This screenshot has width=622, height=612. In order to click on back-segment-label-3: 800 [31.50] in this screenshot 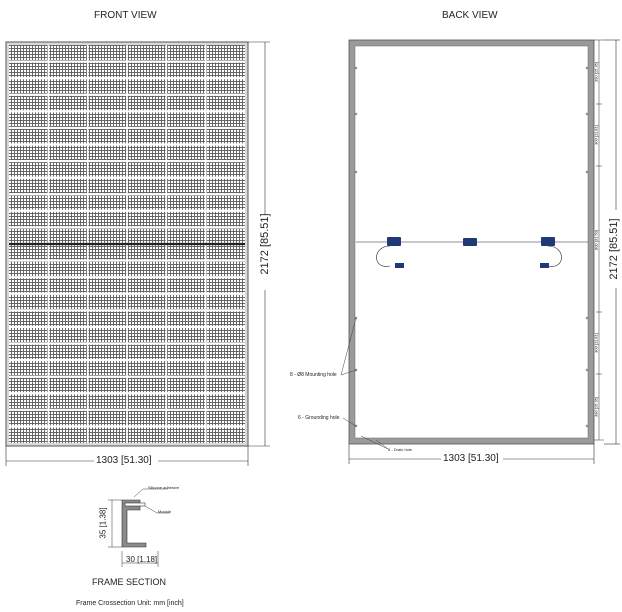, I will do `click(596, 240)`.